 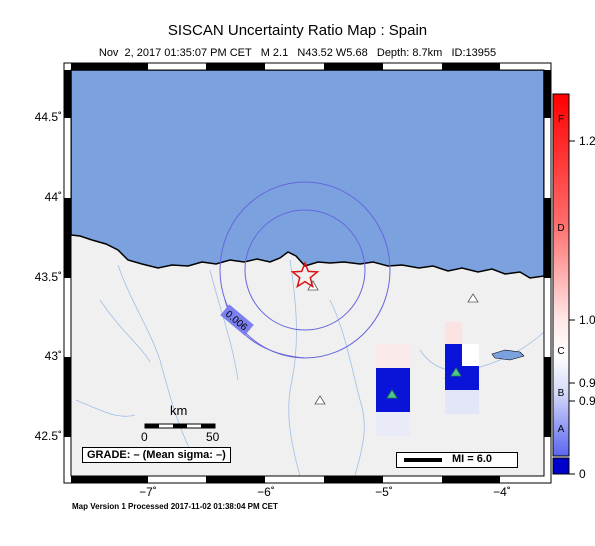 What do you see at coordinates (53, 197) in the screenshot?
I see `y-tick-label: 44˚` at bounding box center [53, 197].